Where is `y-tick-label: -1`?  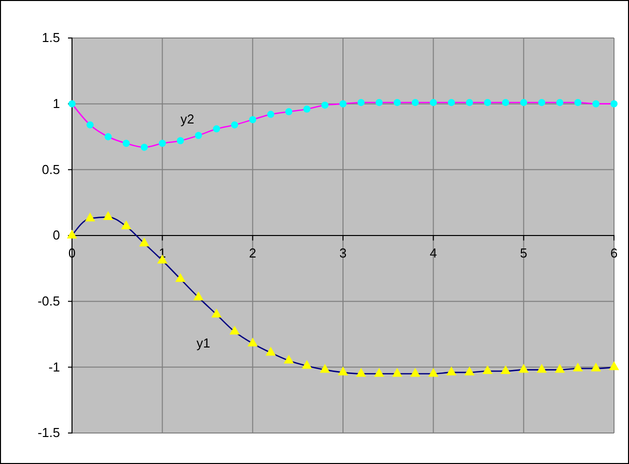 y-tick-label: -1 is located at coordinates (54, 366).